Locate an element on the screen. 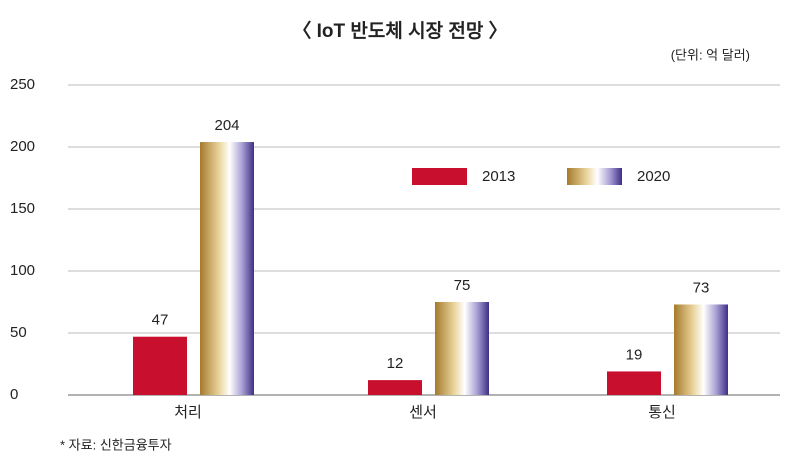 This screenshot has width=800, height=467. legend-label: 2020 is located at coordinates (653, 176).